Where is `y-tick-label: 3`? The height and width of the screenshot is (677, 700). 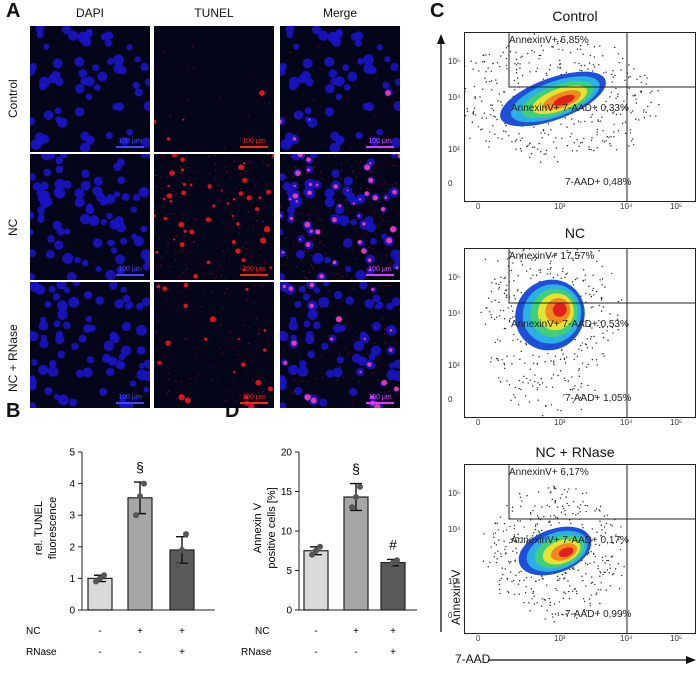 y-tick-label: 3 is located at coordinates (72, 516).